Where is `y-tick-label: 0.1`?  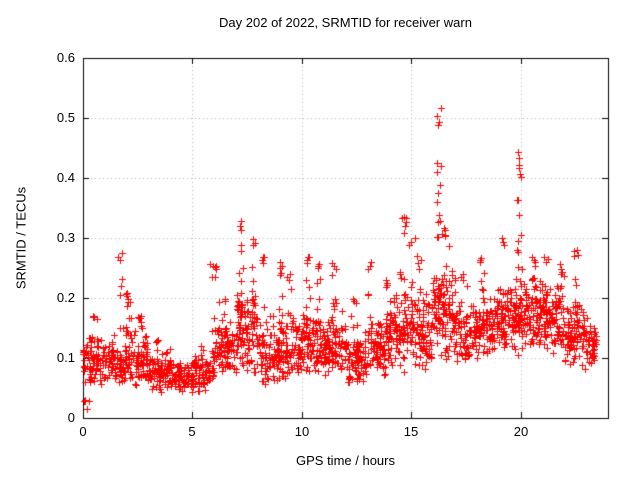
y-tick-label: 0.1 is located at coordinates (65, 357).